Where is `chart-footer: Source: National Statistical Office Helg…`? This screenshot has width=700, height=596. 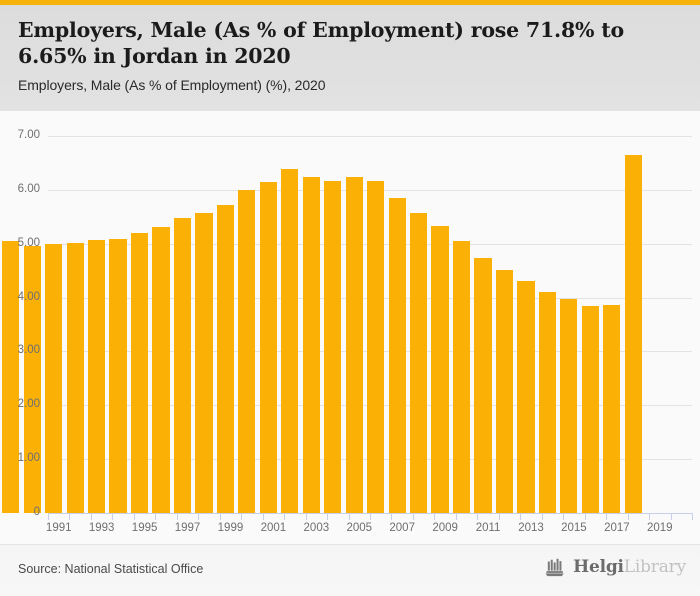
chart-footer: Source: National Statistical Office Helg… is located at coordinates (350, 570).